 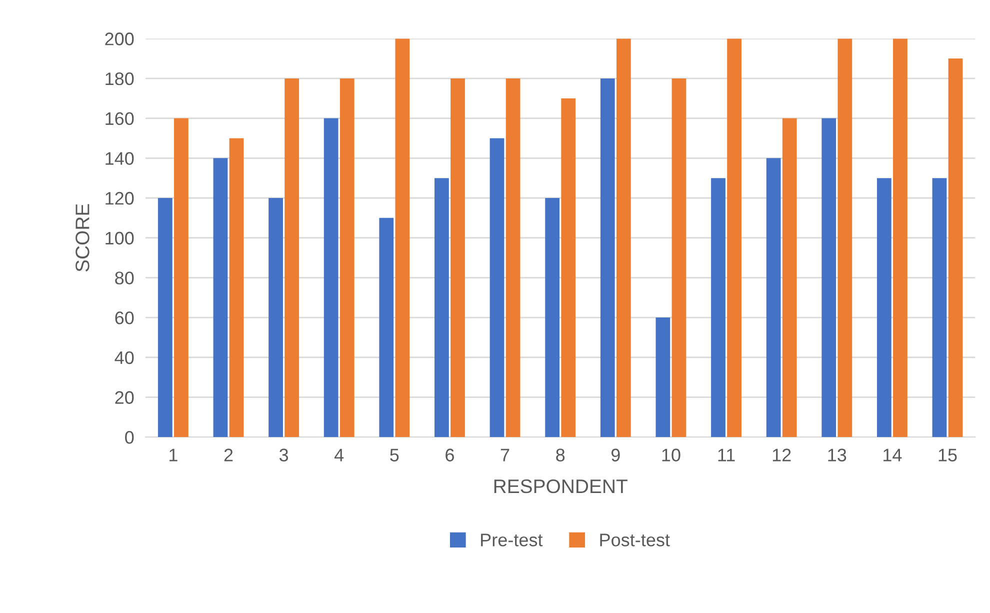 I want to click on x-tick-label: 8, so click(x=560, y=455).